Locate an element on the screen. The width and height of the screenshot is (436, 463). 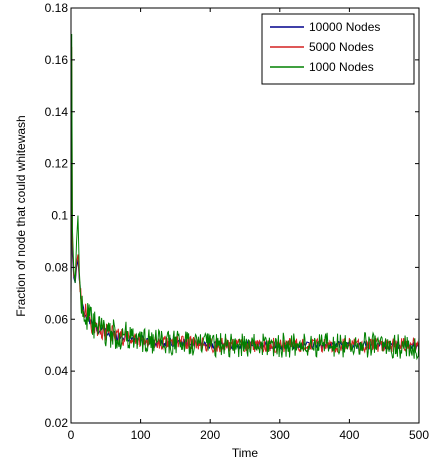
y-tick-label: 0.18 is located at coordinates (57, 8).